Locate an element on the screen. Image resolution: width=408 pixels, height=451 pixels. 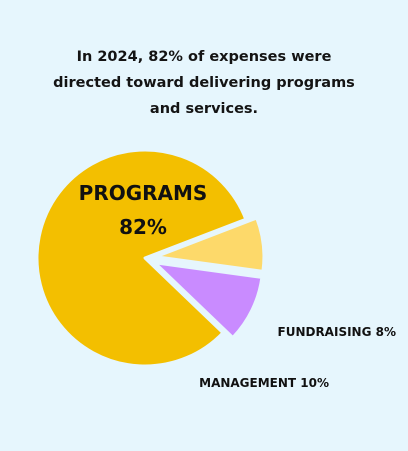
title-line-2: directed toward delivering programs is located at coordinates (204, 83).